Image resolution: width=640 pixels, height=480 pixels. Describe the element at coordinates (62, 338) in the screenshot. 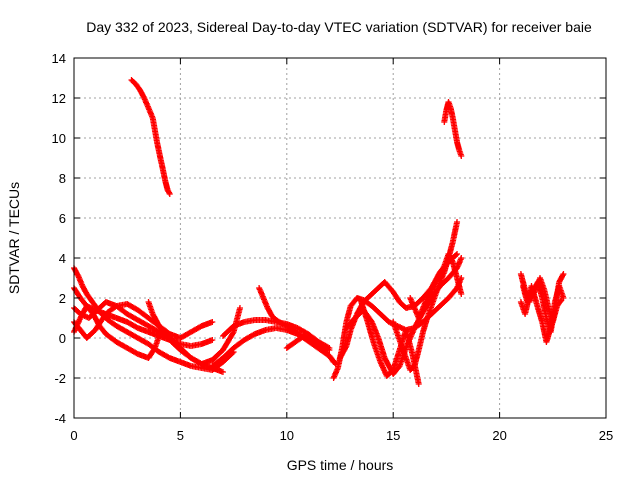

I see `y-tick-label: 0` at that location.